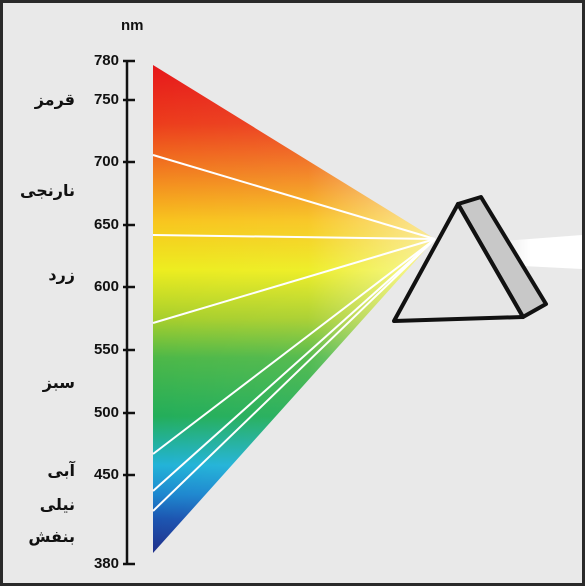  What do you see at coordinates (106, 224) in the screenshot?
I see `tick-label-650: 650` at bounding box center [106, 224].